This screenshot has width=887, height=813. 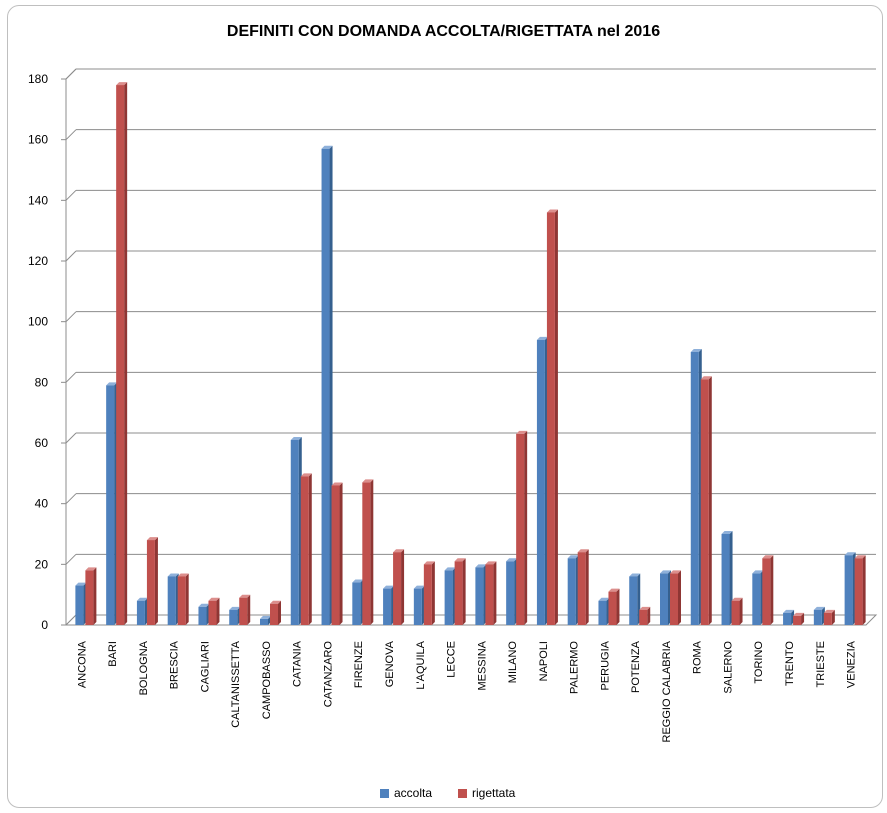 What do you see at coordinates (413, 793) in the screenshot?
I see `legend-label-accolta: accolta` at bounding box center [413, 793].